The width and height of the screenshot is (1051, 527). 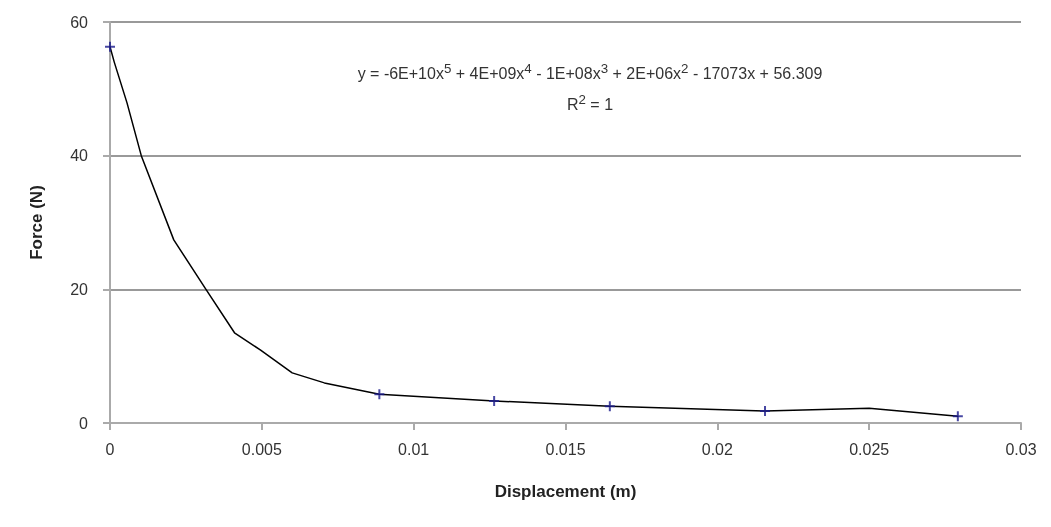 I want to click on x-axis-title: Displacement (m), so click(x=565, y=491).